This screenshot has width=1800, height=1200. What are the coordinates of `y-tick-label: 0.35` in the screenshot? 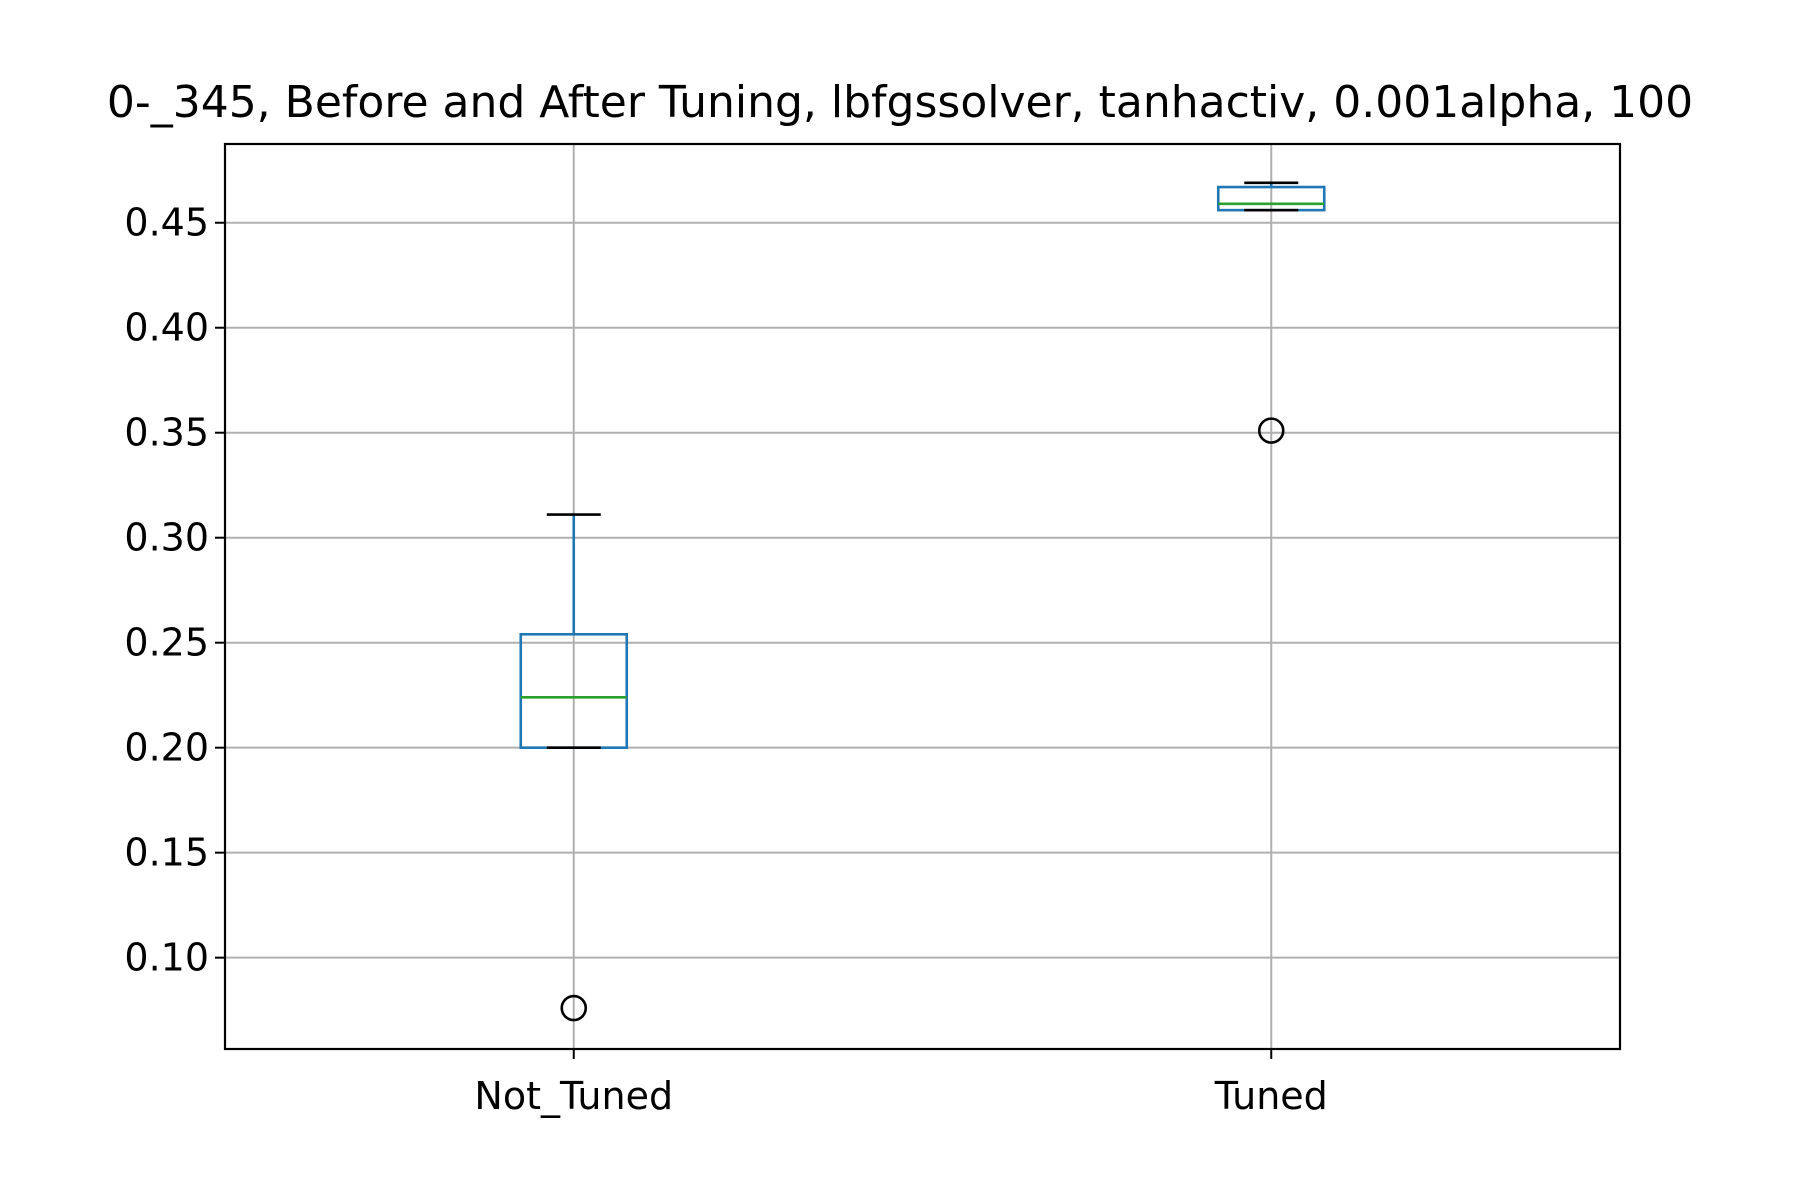 It's located at (166, 433).